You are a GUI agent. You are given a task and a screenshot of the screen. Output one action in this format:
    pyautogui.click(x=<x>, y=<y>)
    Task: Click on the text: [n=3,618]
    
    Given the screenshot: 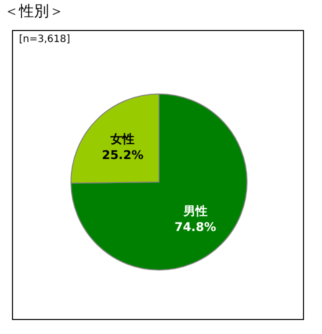 What is the action you would take?
    pyautogui.click(x=44, y=39)
    